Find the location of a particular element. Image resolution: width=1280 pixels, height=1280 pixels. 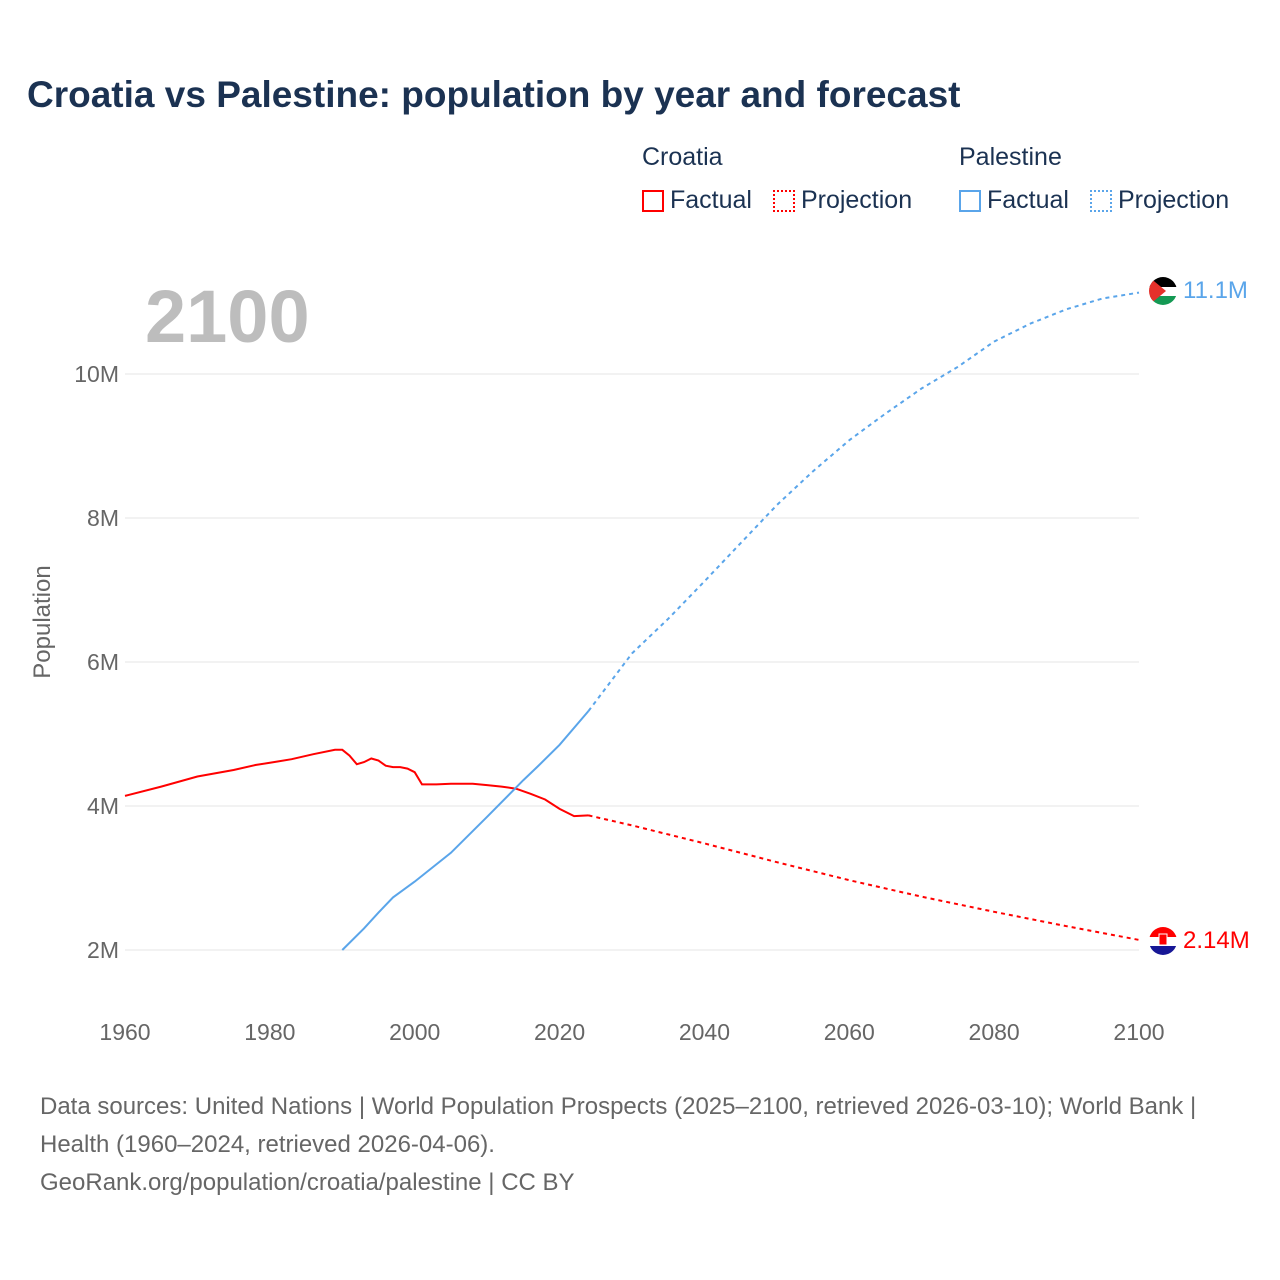

legend-group-name: Croatia is located at coordinates (682, 157).